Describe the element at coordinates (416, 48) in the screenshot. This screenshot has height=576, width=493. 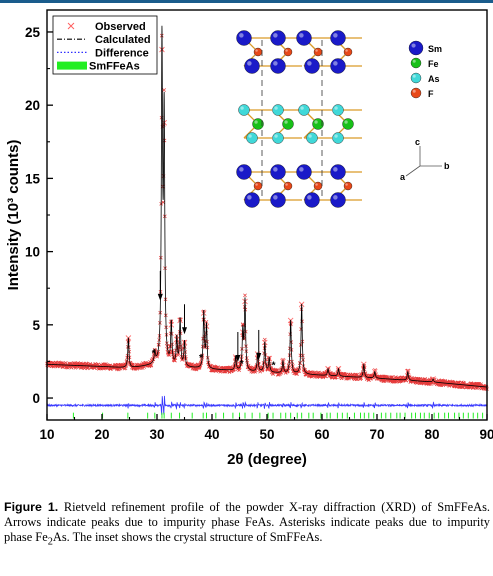
I see `legend-atom-Sm` at that location.